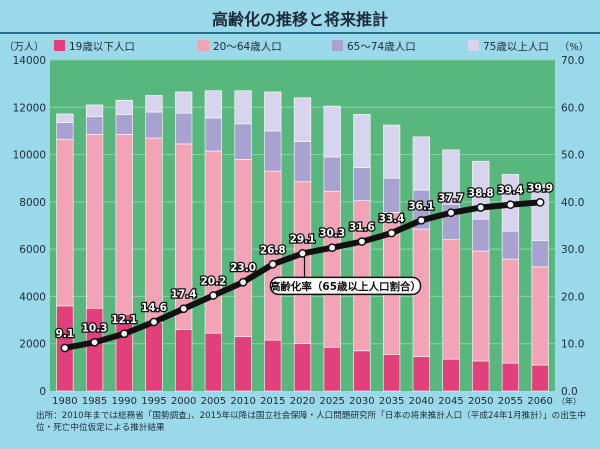 The height and width of the screenshot is (449, 600). Describe the element at coordinates (392, 219) in the screenshot. I see `aging-rate-label: 33.4` at that location.